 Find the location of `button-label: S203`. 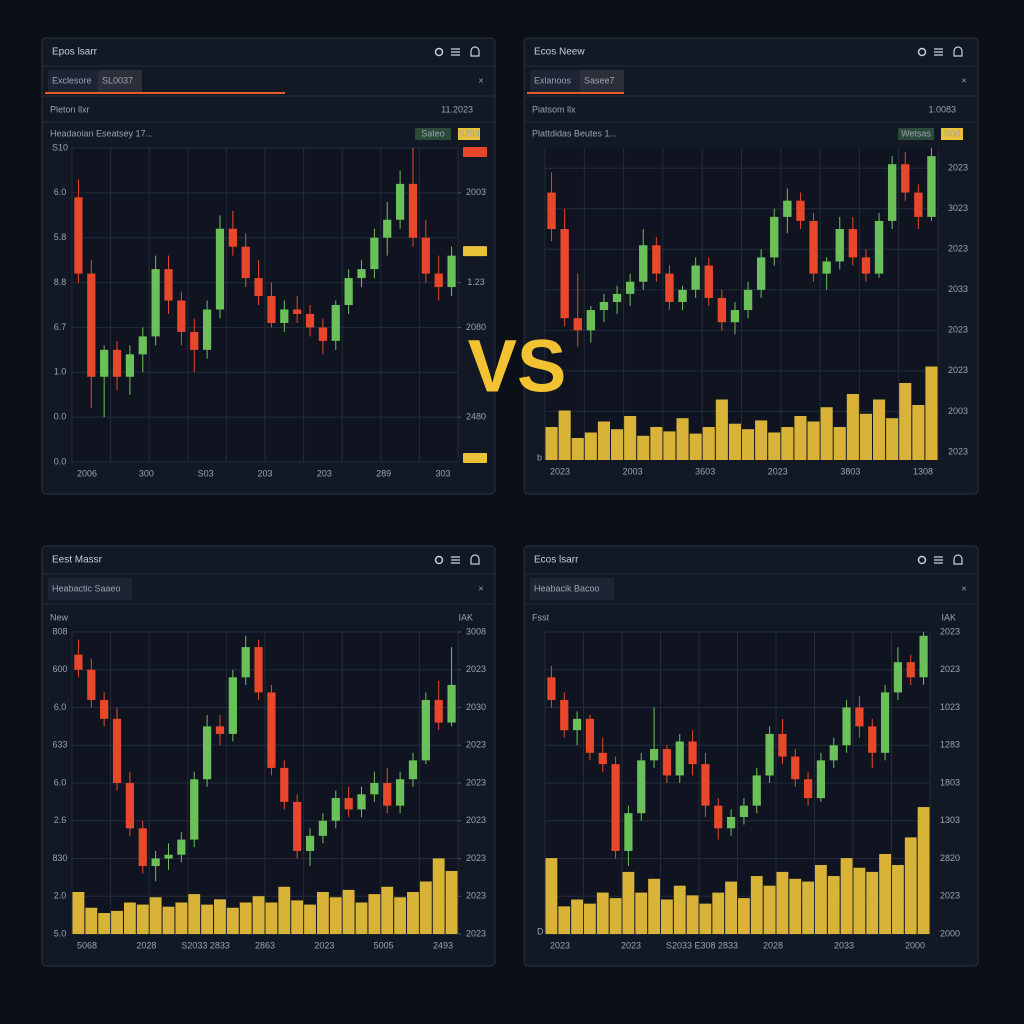

button-label: S203 is located at coordinates (468, 133).